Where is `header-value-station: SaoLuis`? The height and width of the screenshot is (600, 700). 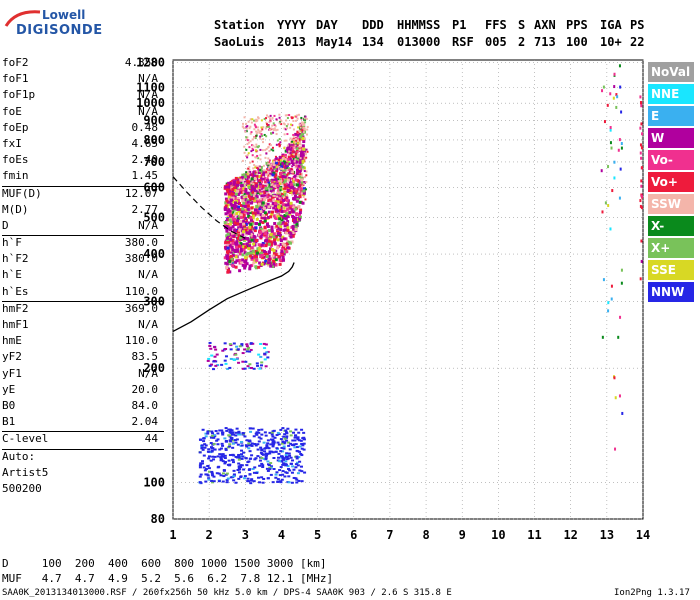 header-value-station: SaoLuis is located at coordinates (239, 42).